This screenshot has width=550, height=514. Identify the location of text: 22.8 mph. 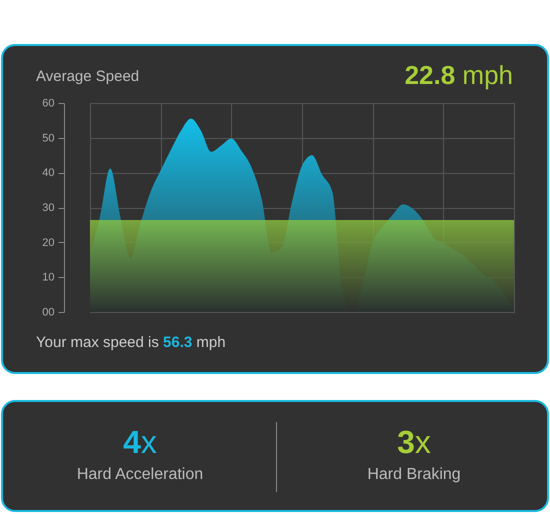
(458, 75).